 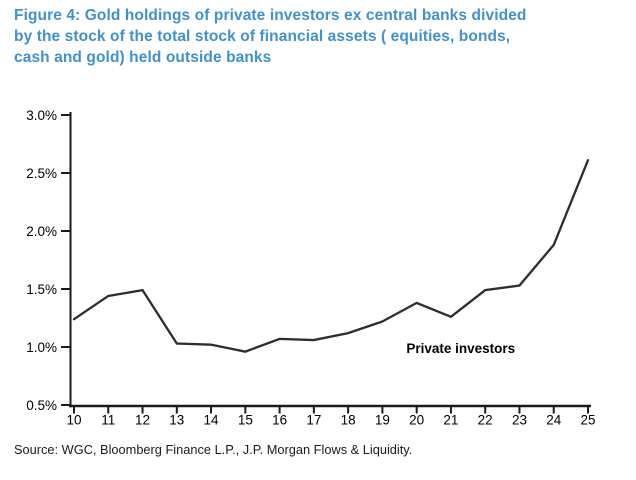 What do you see at coordinates (41, 231) in the screenshot?
I see `y-tick-label: 2.0%` at bounding box center [41, 231].